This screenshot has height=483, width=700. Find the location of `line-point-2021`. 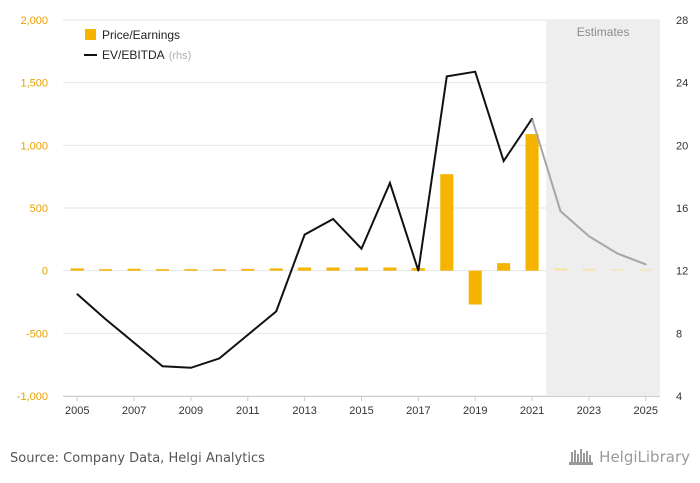

line-point-2021 is located at coordinates (532, 118).